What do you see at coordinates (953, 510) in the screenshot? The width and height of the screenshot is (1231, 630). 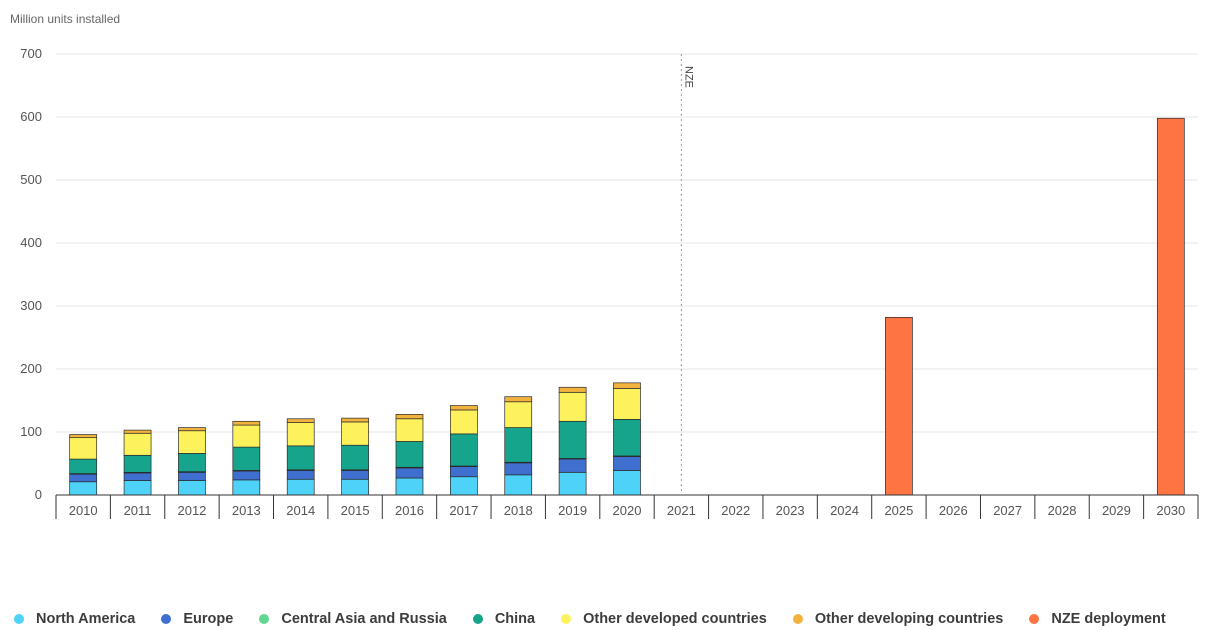 I see `x-tick-label-2026: 2026` at bounding box center [953, 510].